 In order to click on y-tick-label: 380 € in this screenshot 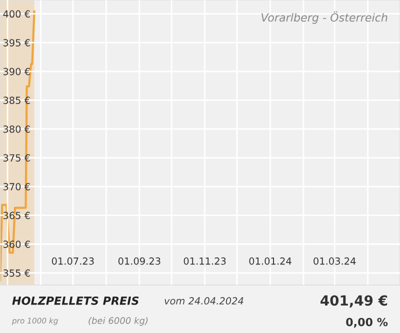, I will do `click(16, 129)`.